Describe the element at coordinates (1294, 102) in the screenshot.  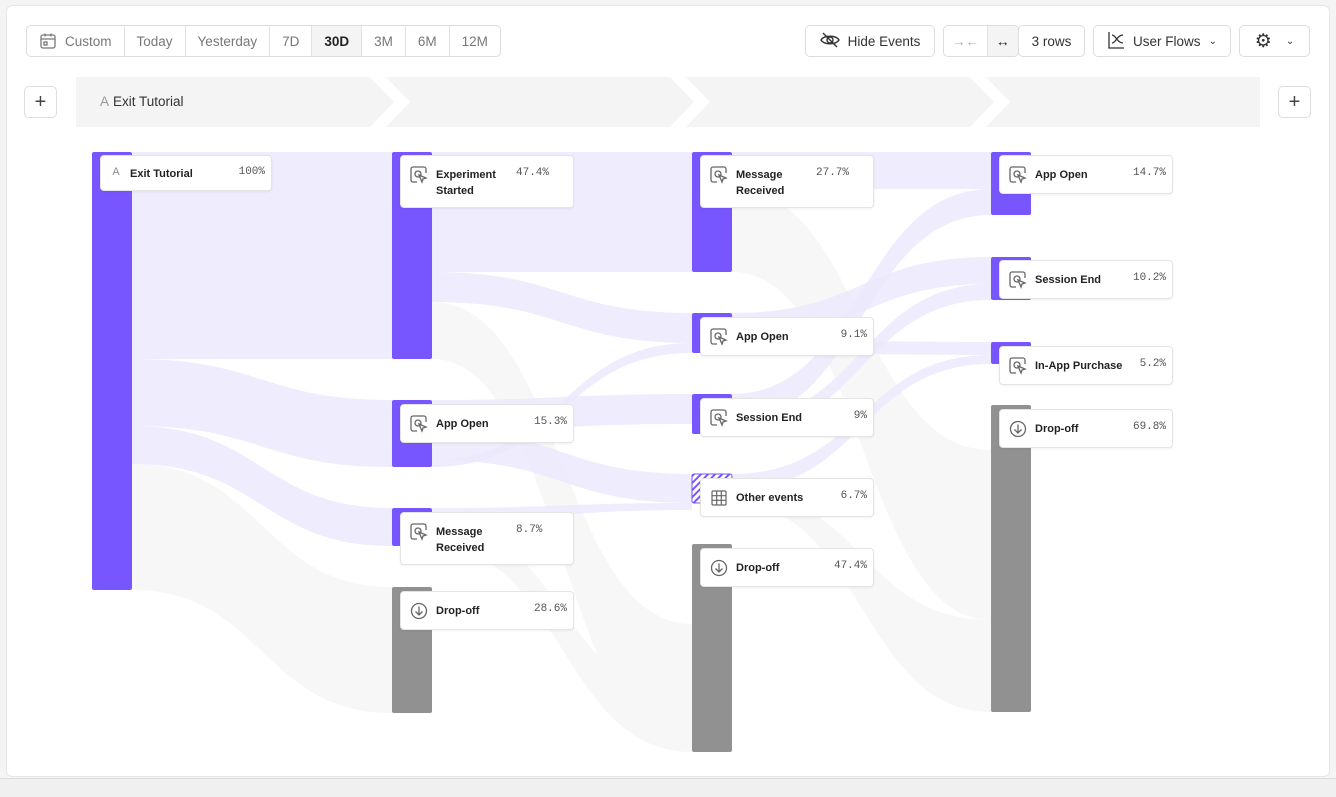
I see `add-step-after-button: +` at that location.